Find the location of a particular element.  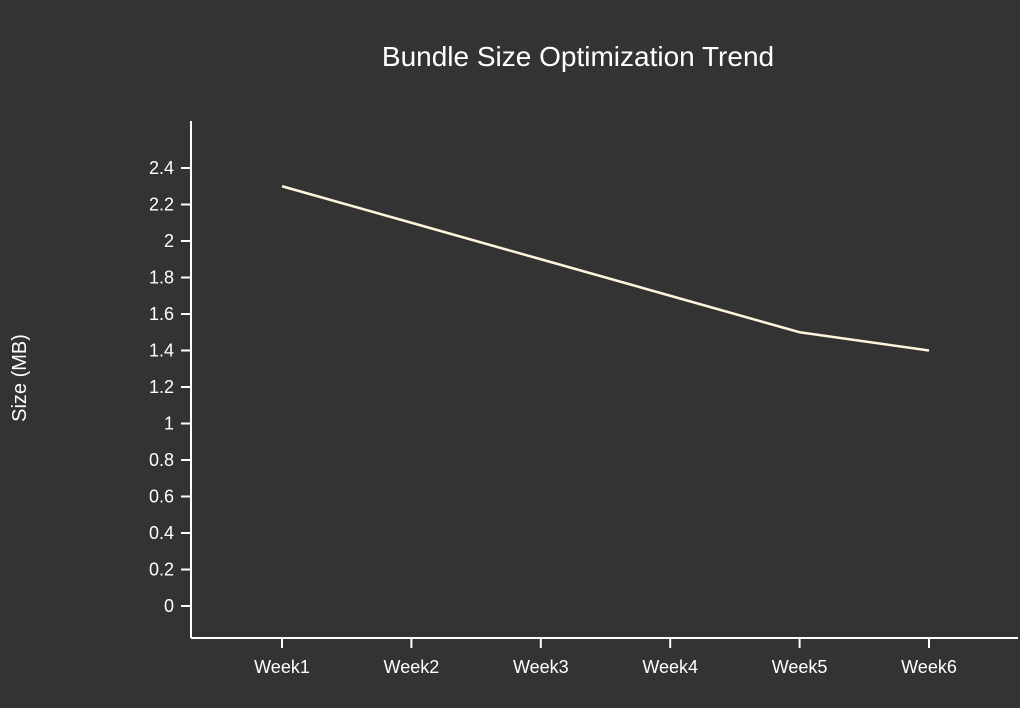

y-tick-label: 2.4 is located at coordinates (161, 168).